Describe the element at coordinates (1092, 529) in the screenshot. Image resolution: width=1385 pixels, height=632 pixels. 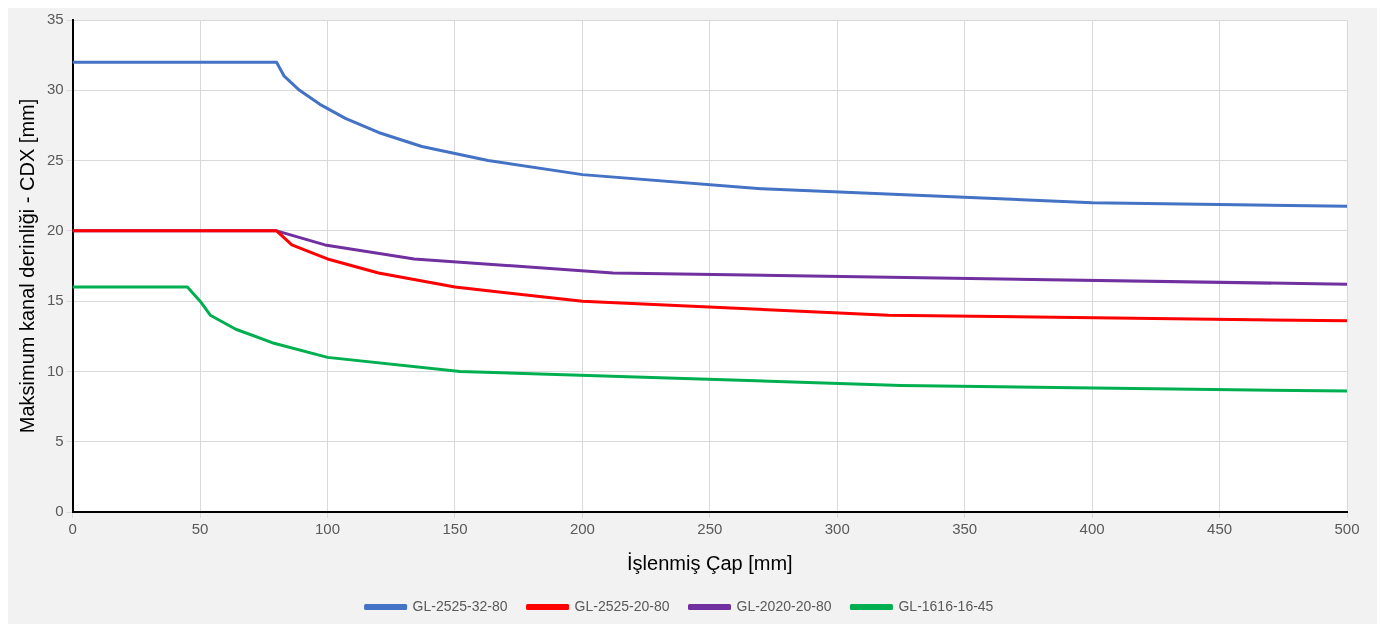
I see `x-tick-label: 400` at that location.